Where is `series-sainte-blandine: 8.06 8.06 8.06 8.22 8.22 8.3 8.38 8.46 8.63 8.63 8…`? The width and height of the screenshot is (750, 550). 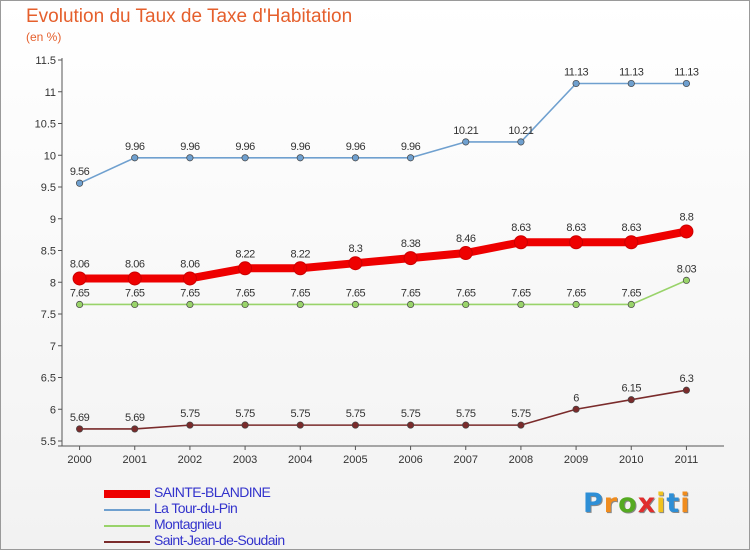
series-sainte-blandine: 8.06 8.06 8.06 8.22 8.22 8.3 8.38 8.46 8.63 8.63 8… is located at coordinates (382, 248).